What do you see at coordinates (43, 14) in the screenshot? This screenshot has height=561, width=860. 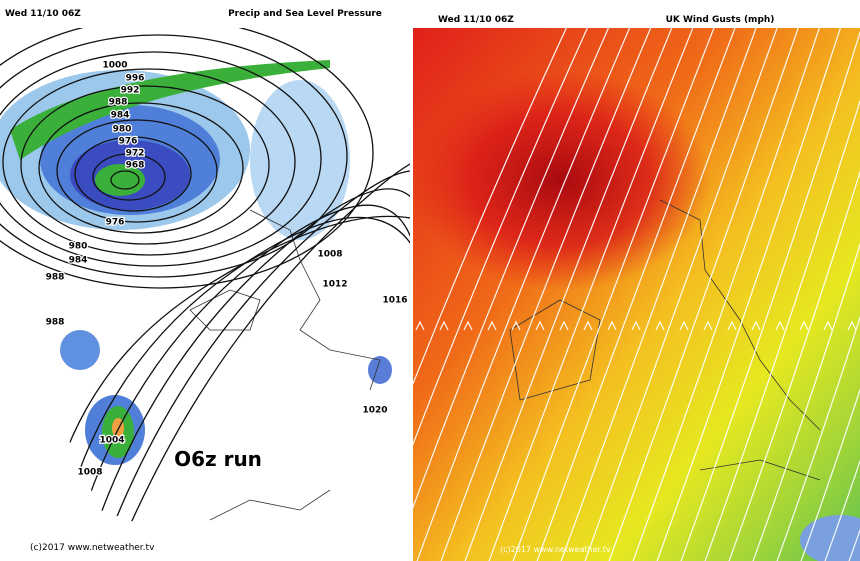 I see `left-date: Wed 11/10 06Z` at bounding box center [43, 14].